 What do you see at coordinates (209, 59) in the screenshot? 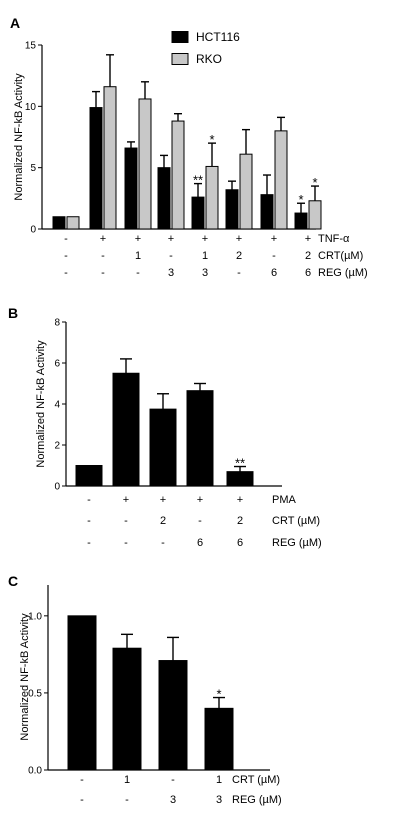
I see `legend-label: RKO` at bounding box center [209, 59].